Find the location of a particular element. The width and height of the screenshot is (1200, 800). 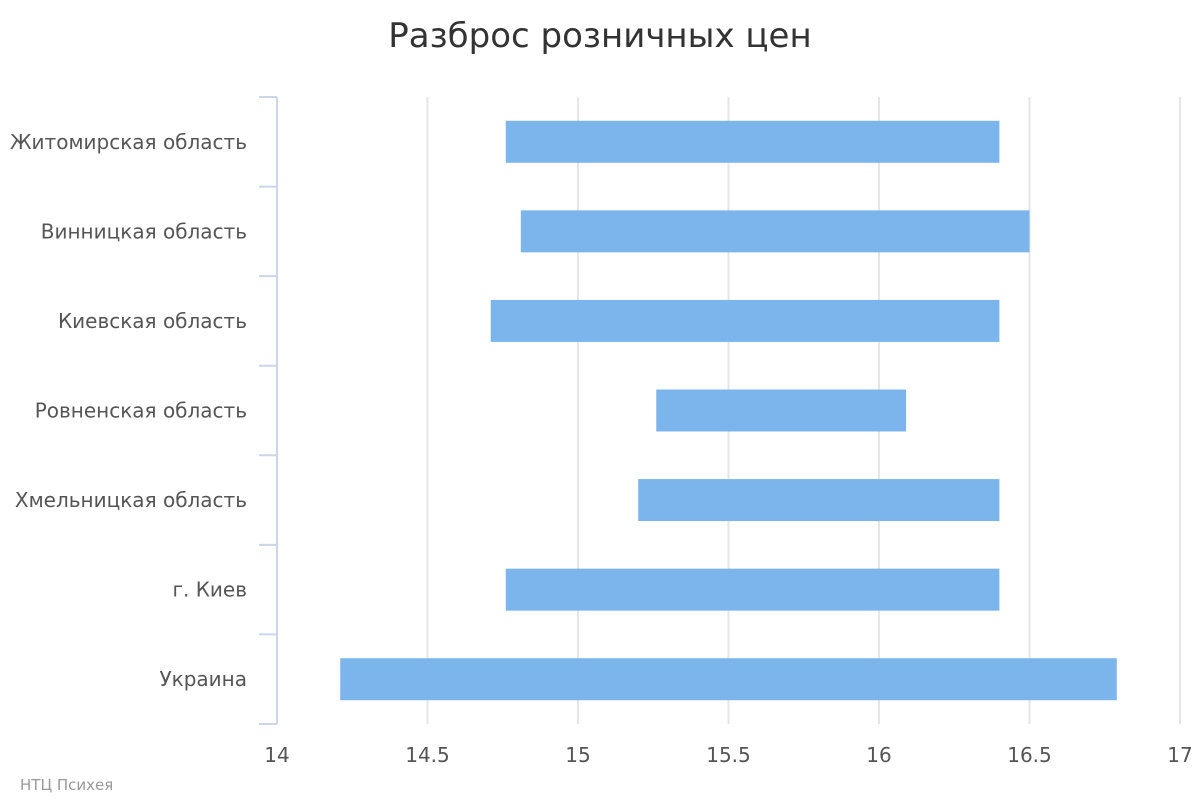

chart-credit: НТЦ Психея is located at coordinates (66, 785).